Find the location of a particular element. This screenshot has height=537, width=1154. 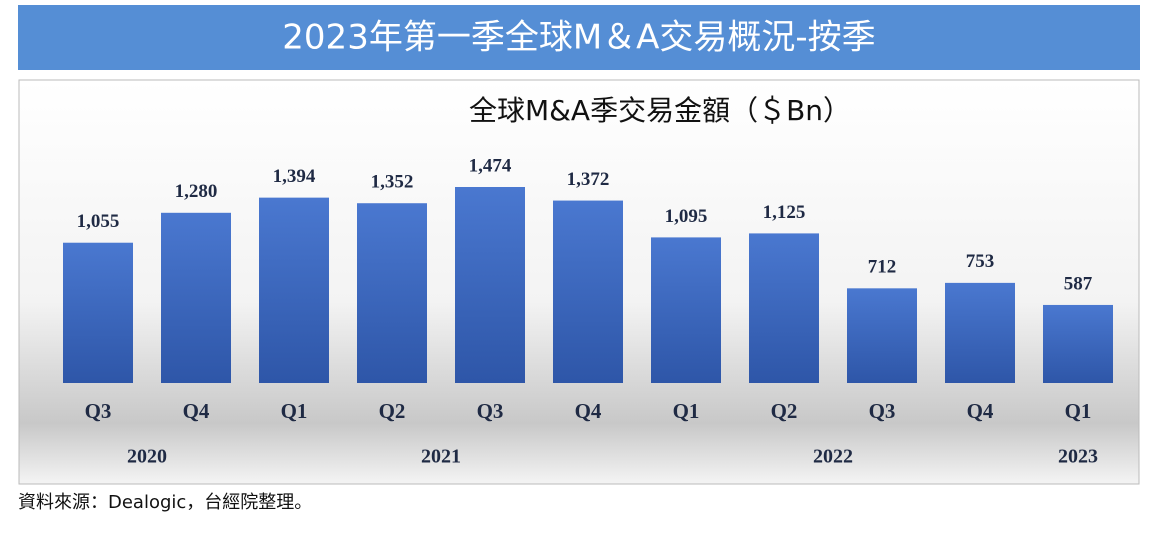

year-label: 2020 is located at coordinates (147, 457).